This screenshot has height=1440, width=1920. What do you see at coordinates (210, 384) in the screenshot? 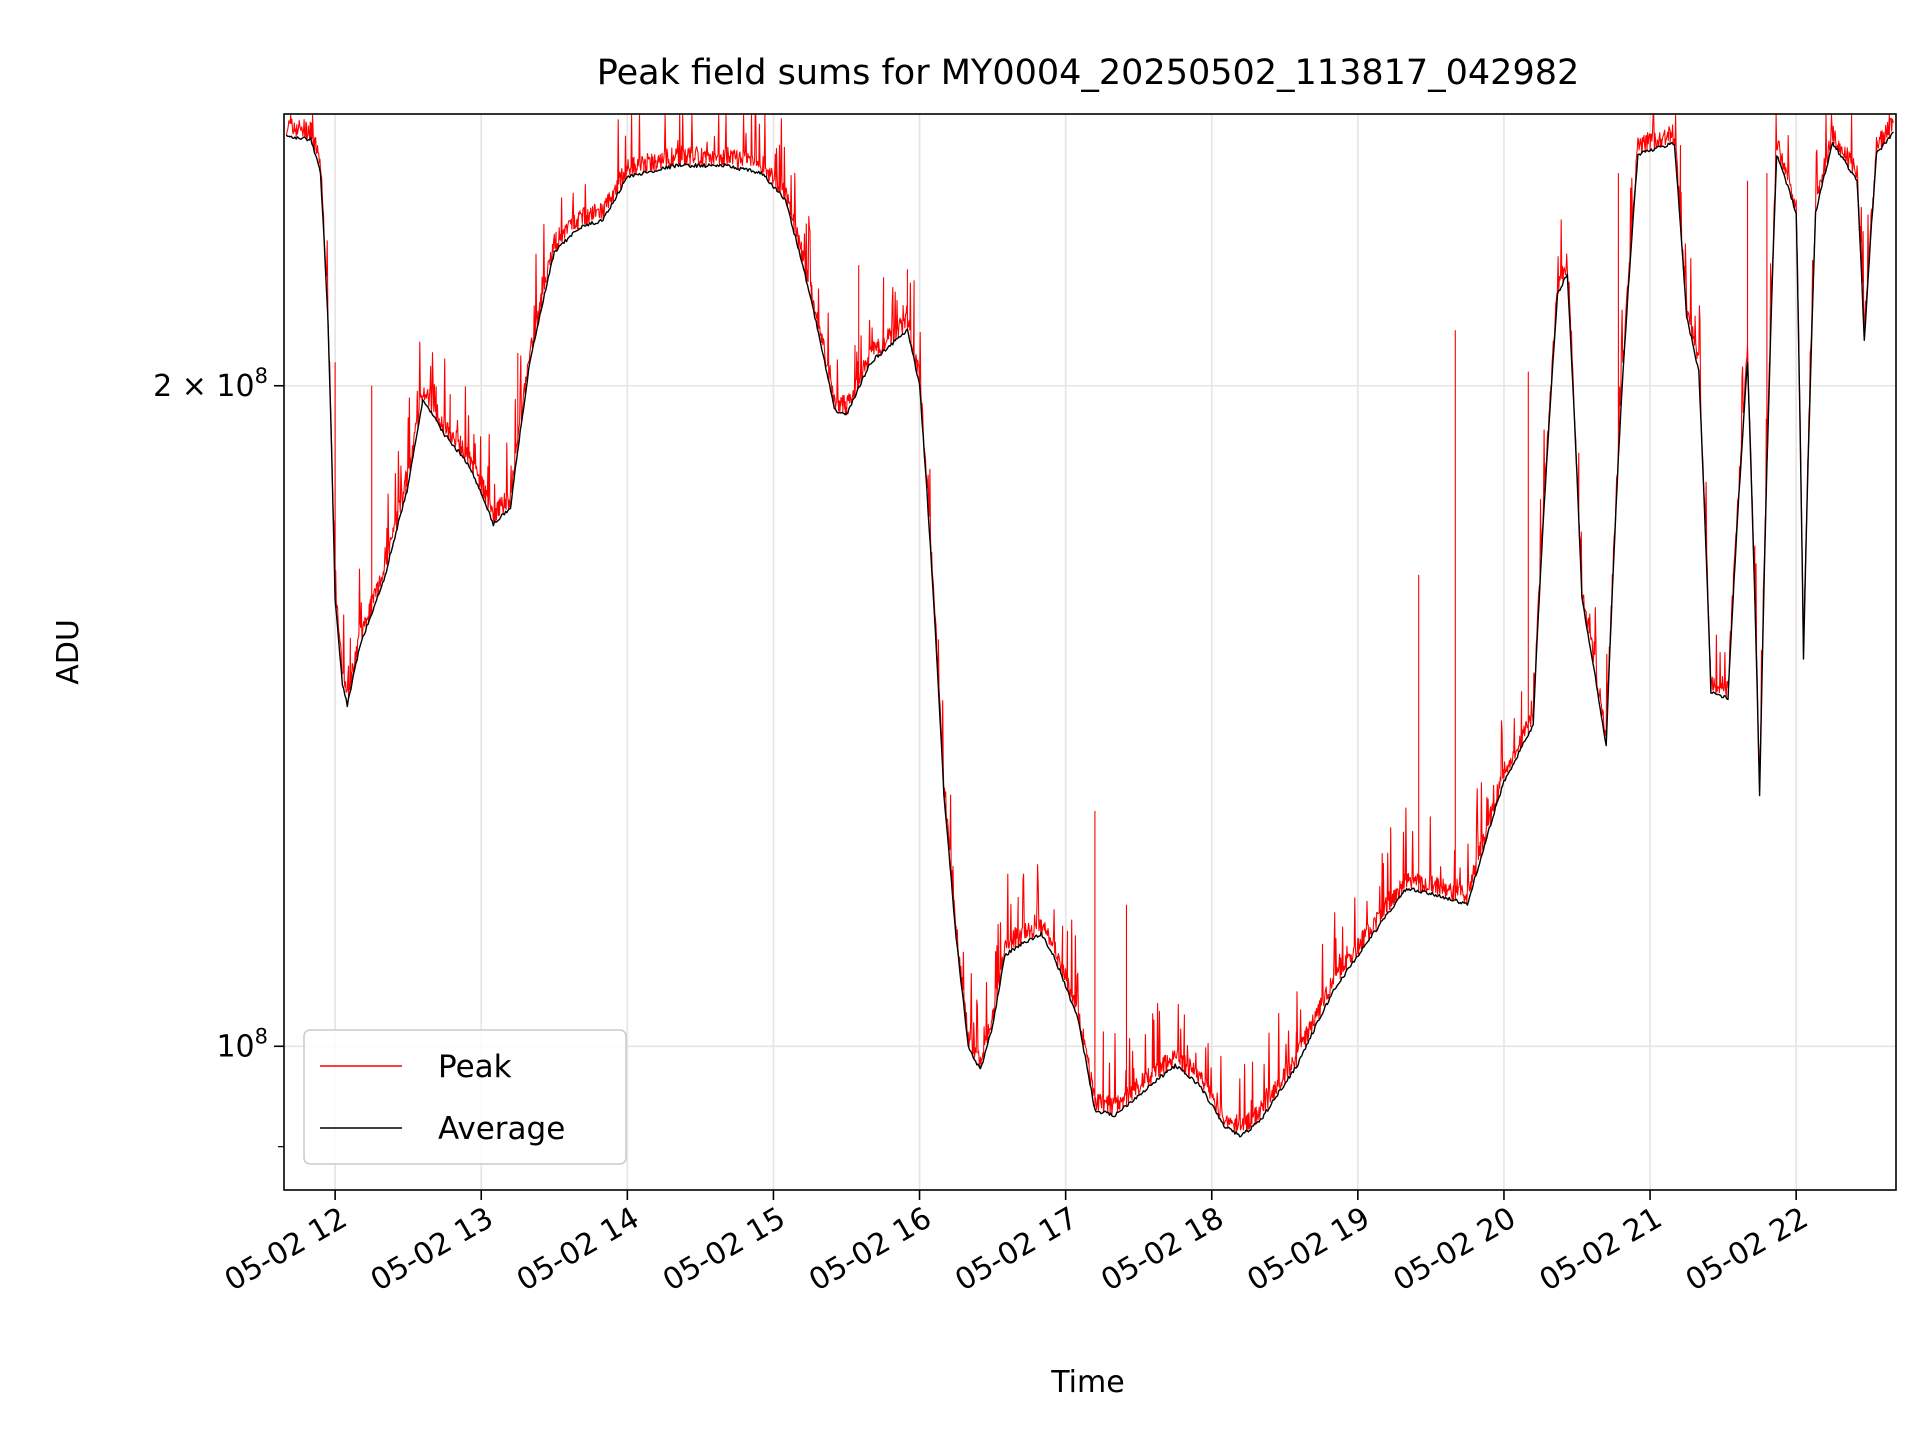
I see `y-tick-label: 2 × 108` at bounding box center [210, 384].